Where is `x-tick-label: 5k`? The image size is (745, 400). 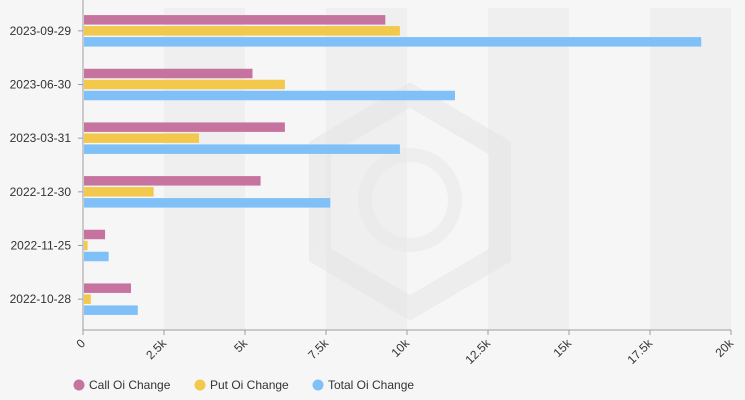 x-tick-label: 5k is located at coordinates (241, 346).